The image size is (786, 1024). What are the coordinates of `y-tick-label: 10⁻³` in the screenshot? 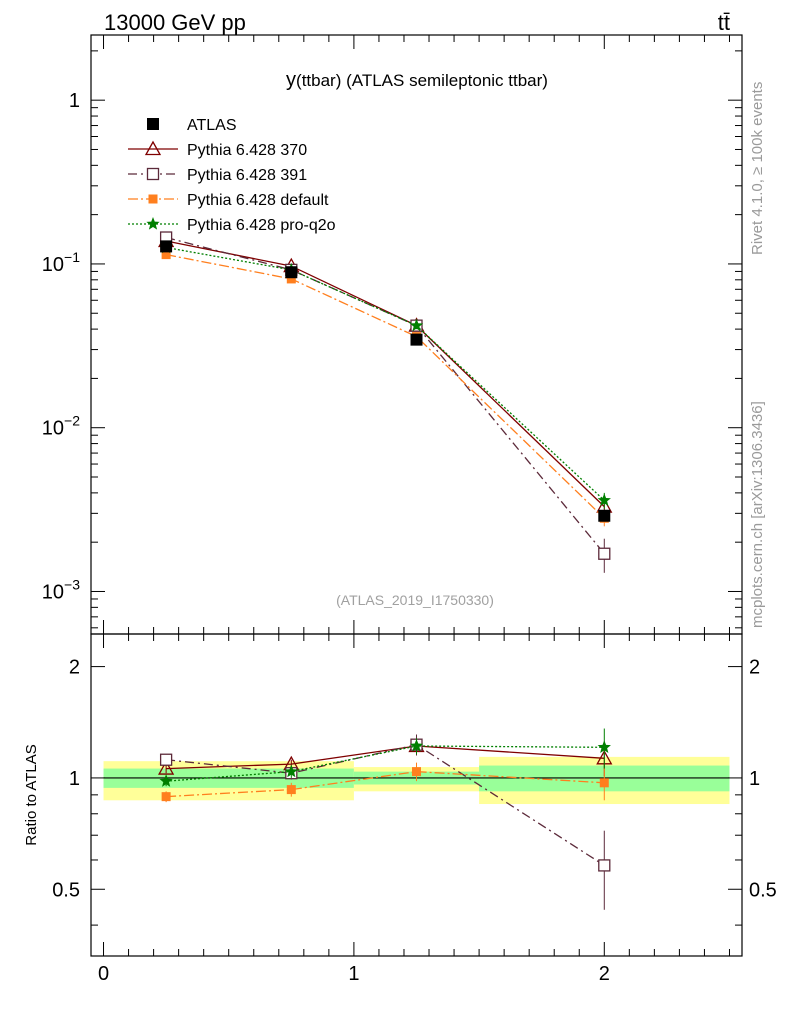 It's located at (61, 589).